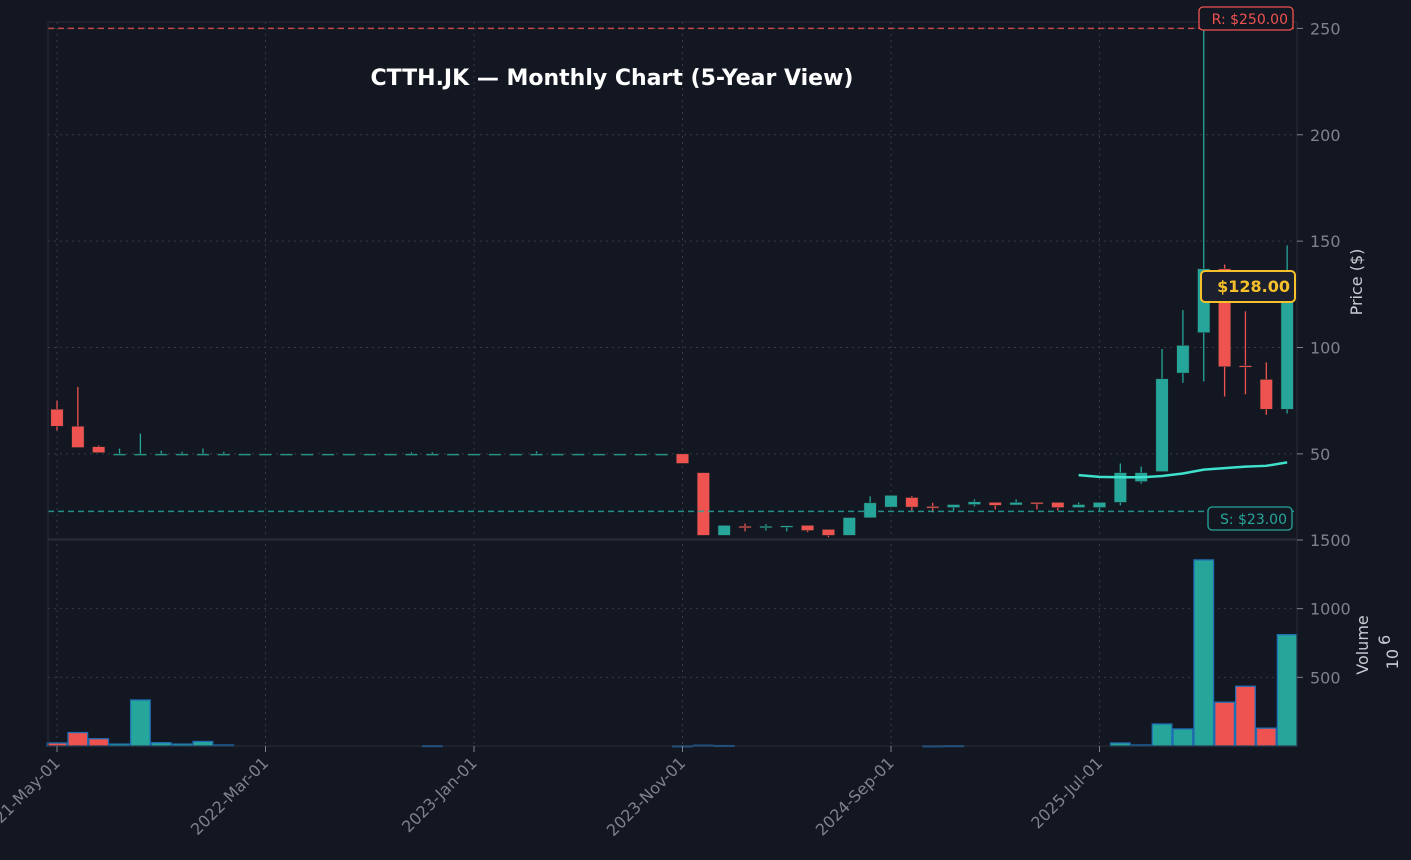 The width and height of the screenshot is (1411, 860). Describe the element at coordinates (1392, 659) in the screenshot. I see `volume-scale-base: 10` at that location.